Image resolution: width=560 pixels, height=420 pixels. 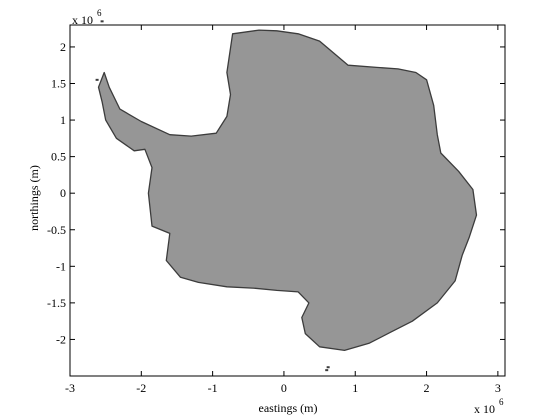 What do you see at coordinates (99, 13) in the screenshot?
I see `y-exponent-power: 6` at bounding box center [99, 13].